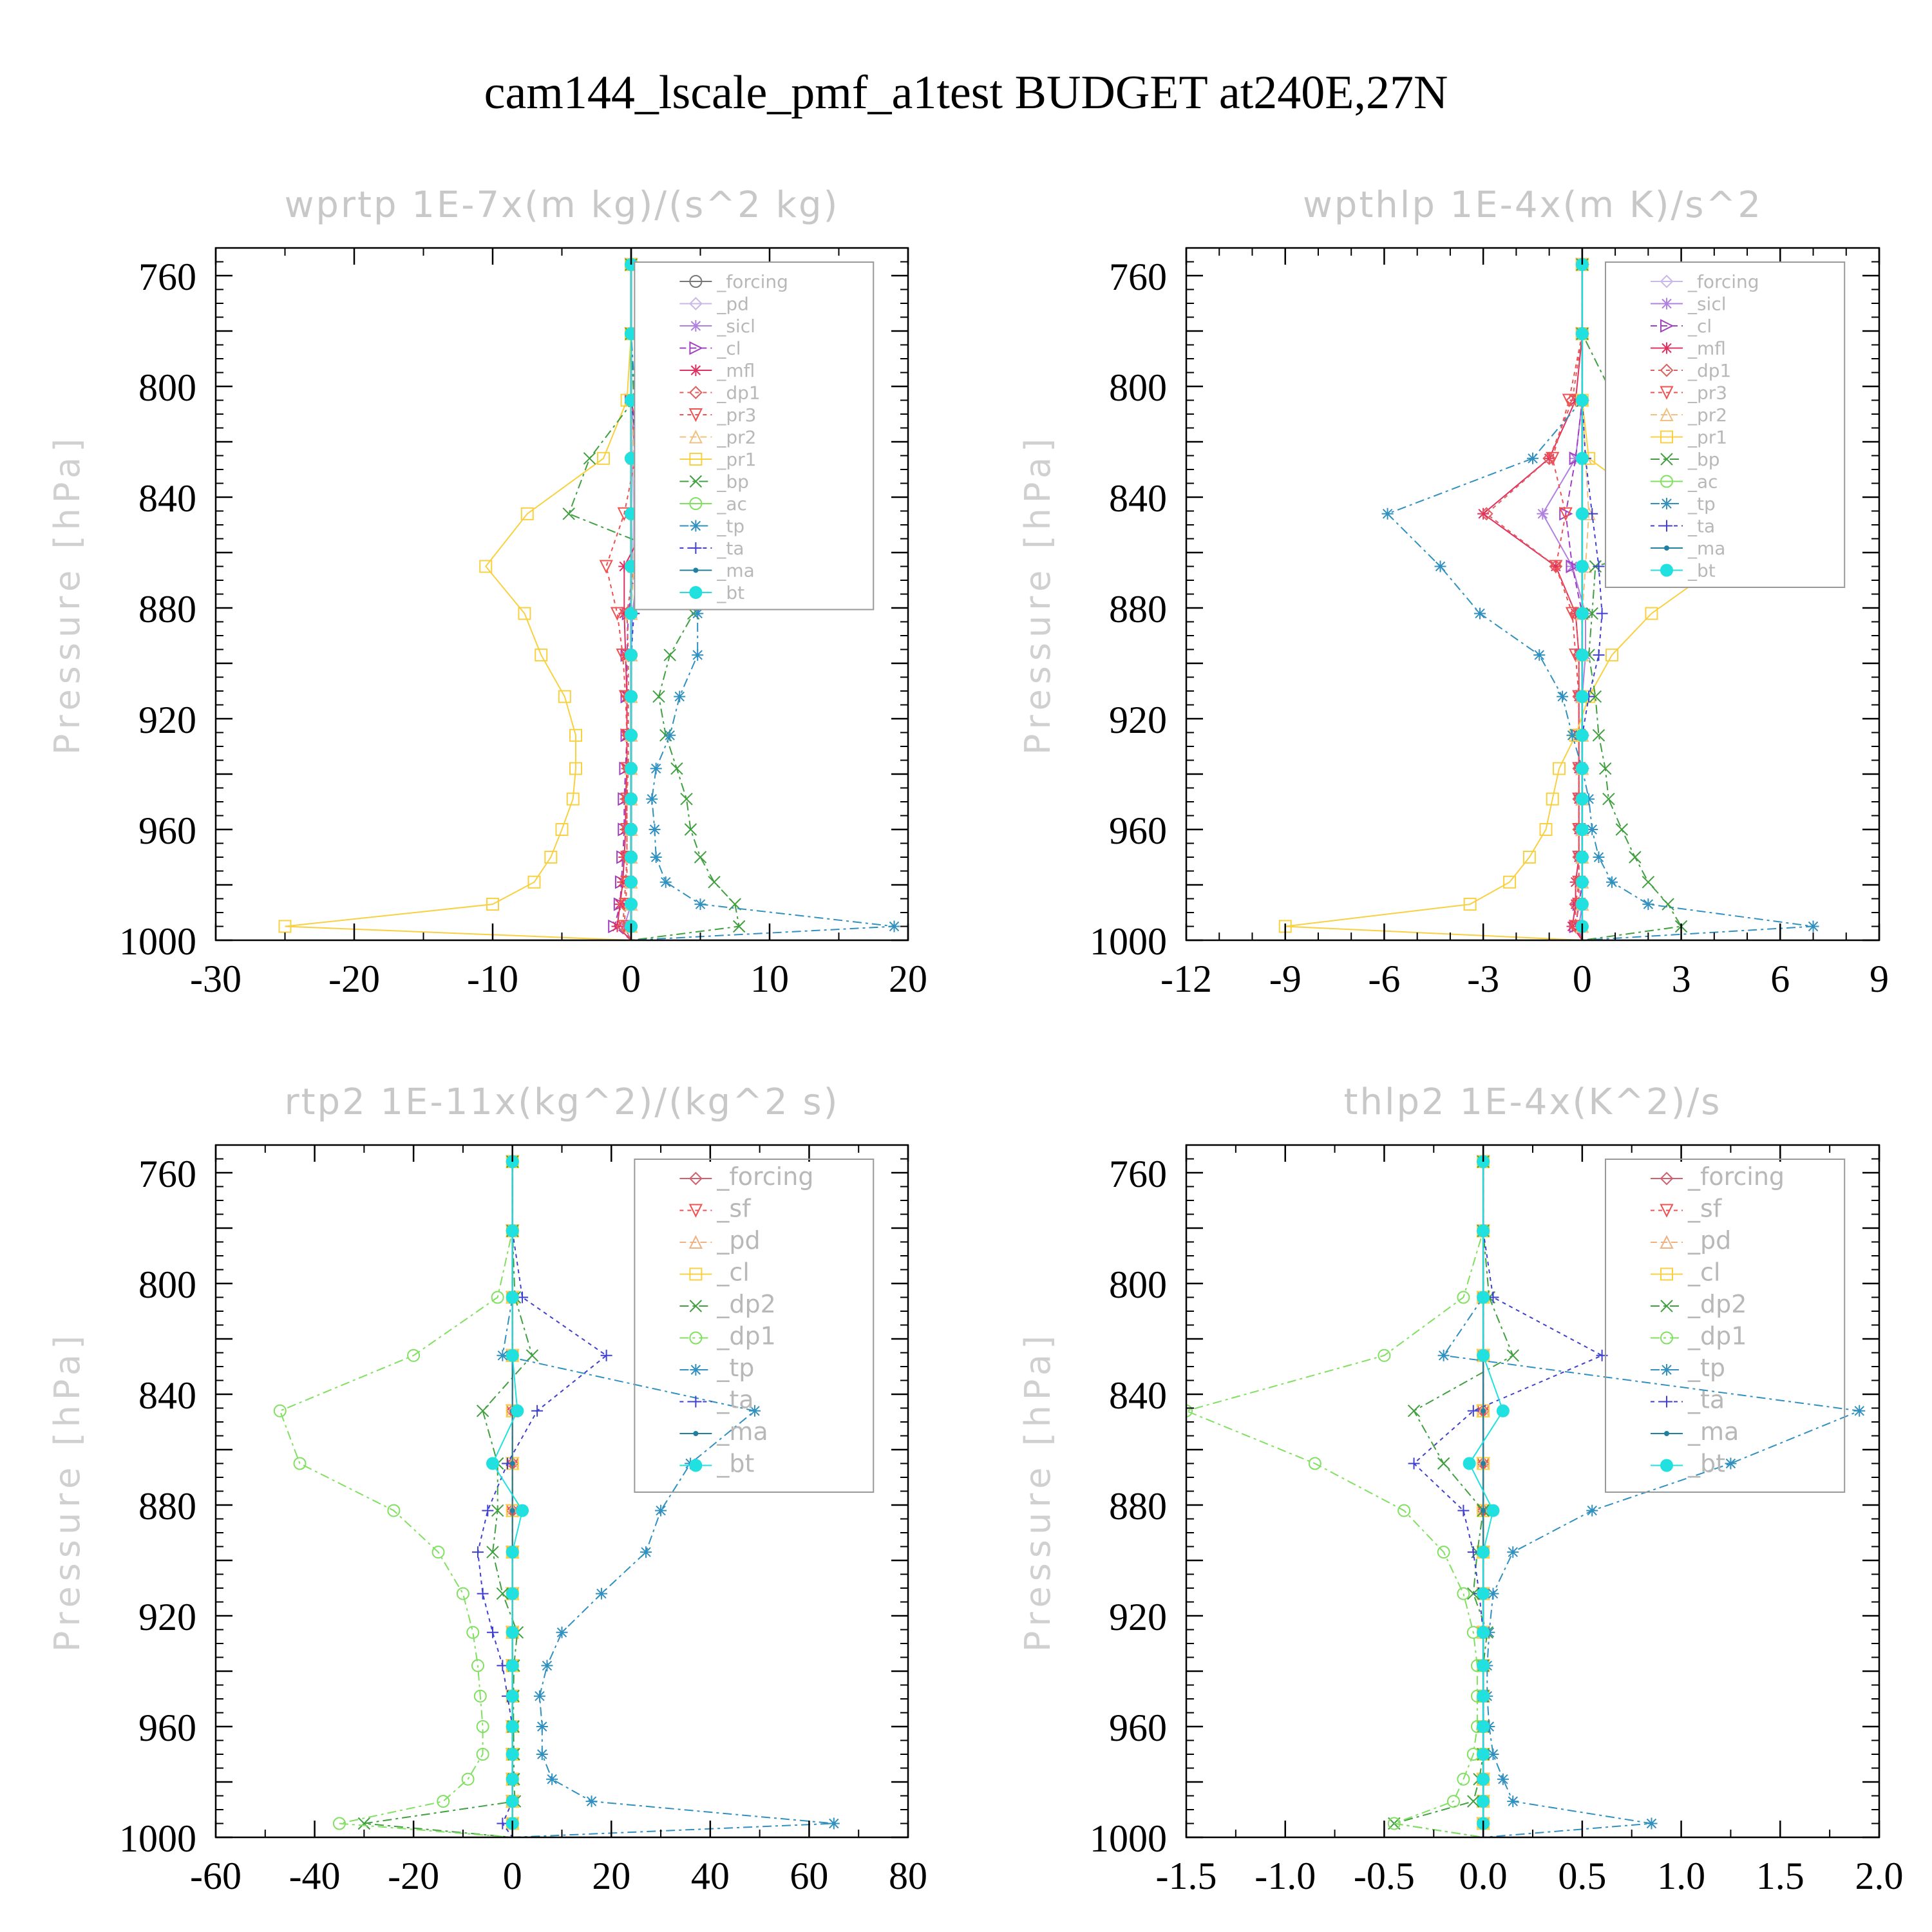  What do you see at coordinates (1483, 1876) in the screenshot?
I see `x-tick-label: 0.0` at bounding box center [1483, 1876].